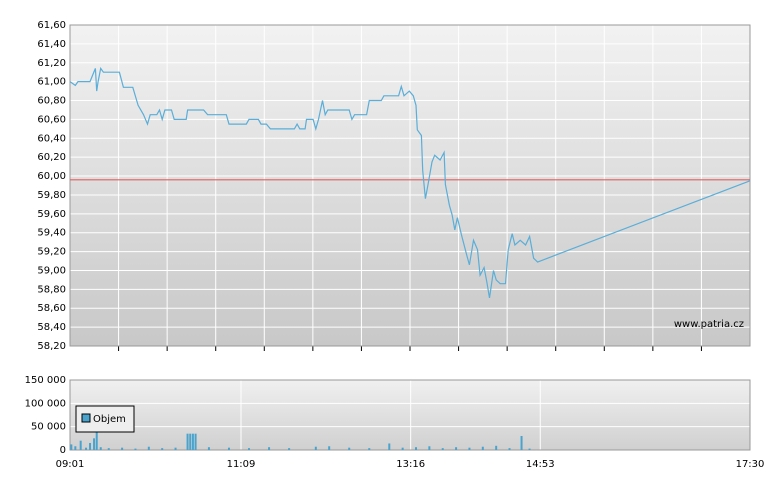 The width and height of the screenshot is (780, 494). I want to click on volume-panel, so click(410, 415).